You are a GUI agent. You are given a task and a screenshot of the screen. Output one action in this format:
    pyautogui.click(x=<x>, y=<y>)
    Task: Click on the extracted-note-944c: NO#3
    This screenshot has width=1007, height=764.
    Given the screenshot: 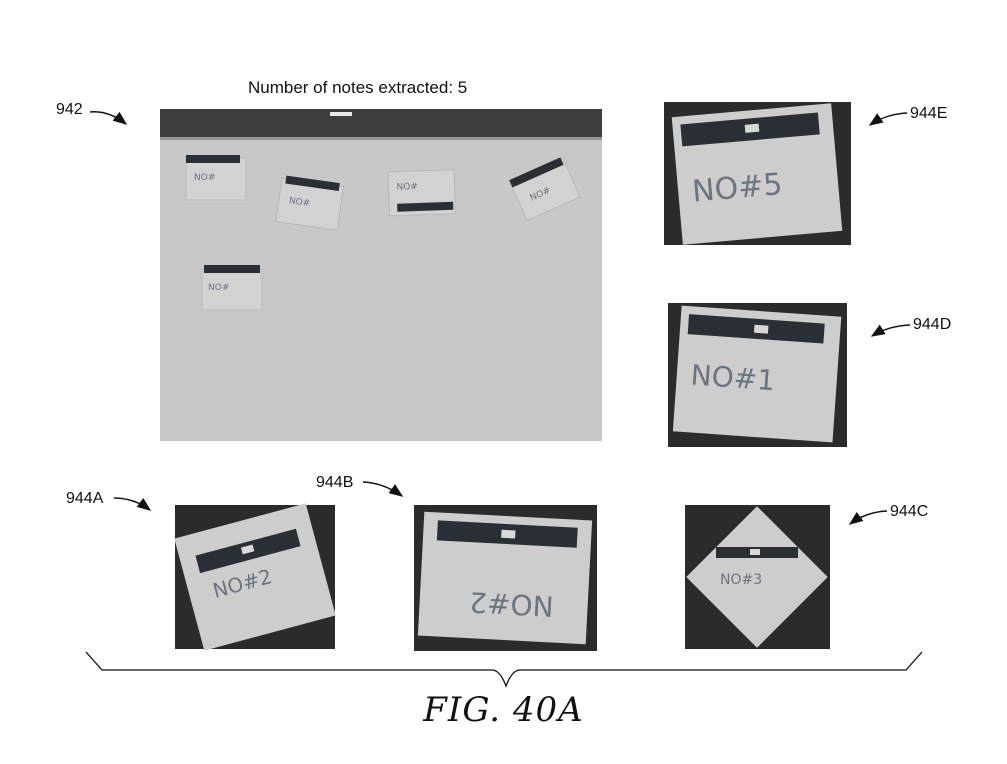 What is the action you would take?
    pyautogui.click(x=757, y=577)
    